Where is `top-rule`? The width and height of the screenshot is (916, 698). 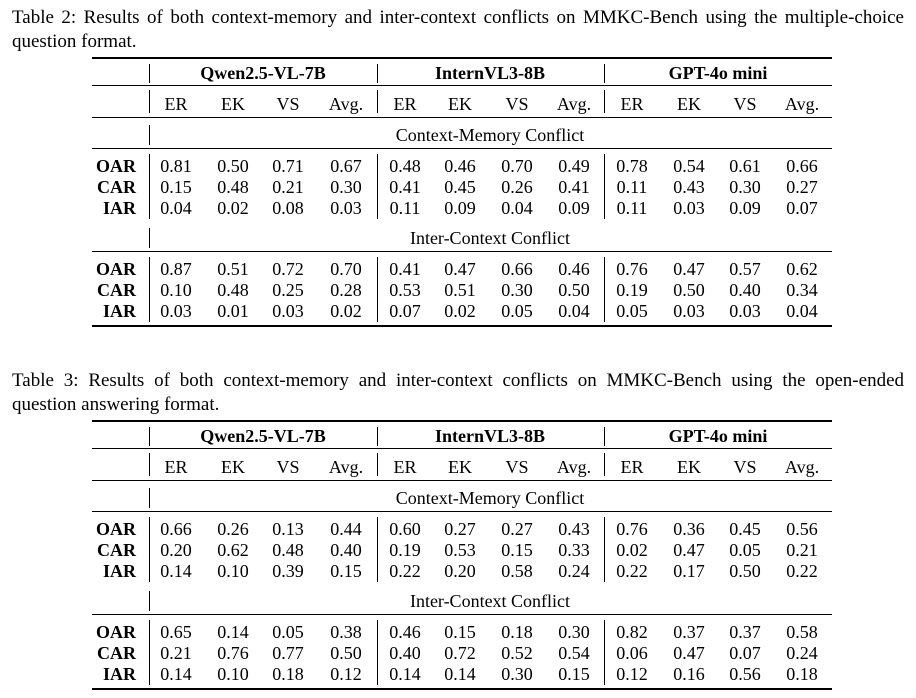 top-rule is located at coordinates (462, 421).